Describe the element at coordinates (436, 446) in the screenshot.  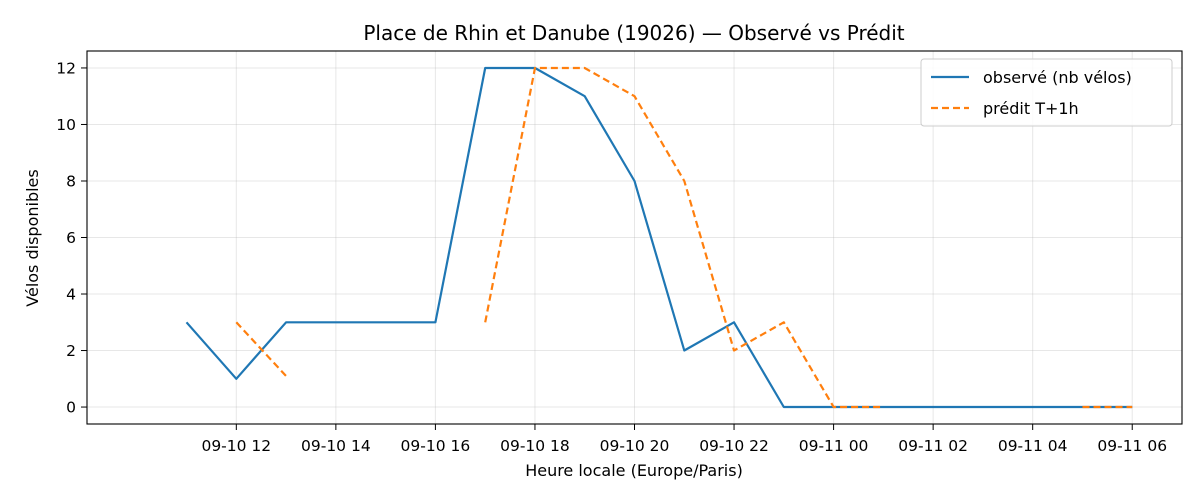
I see `x-tick-label: 09-10 16` at that location.